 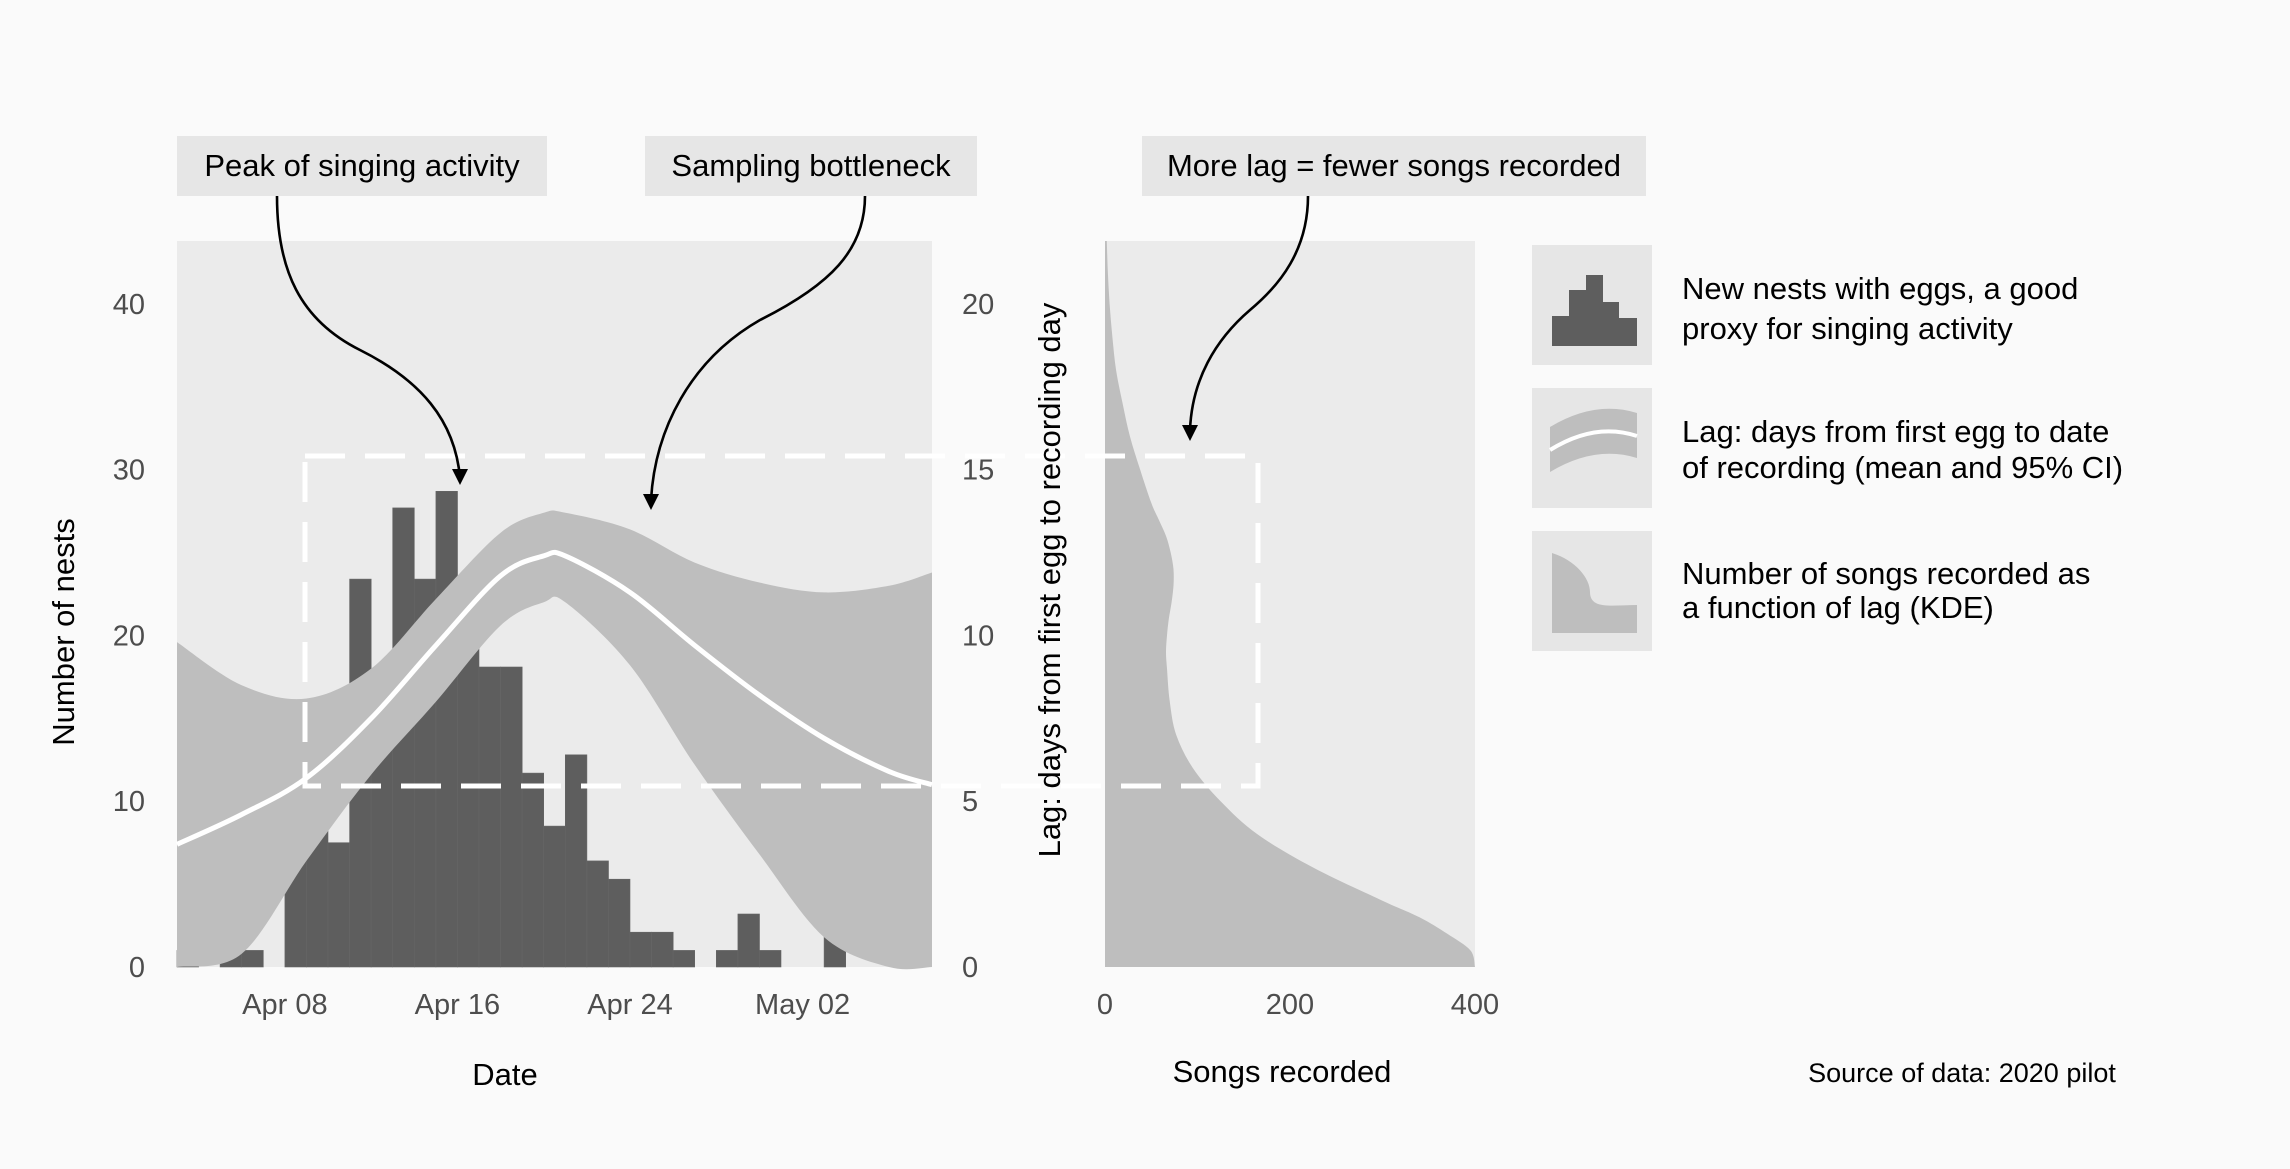 What do you see at coordinates (1282, 1071) in the screenshot?
I see `x2-axis-title: Songs recorded` at bounding box center [1282, 1071].